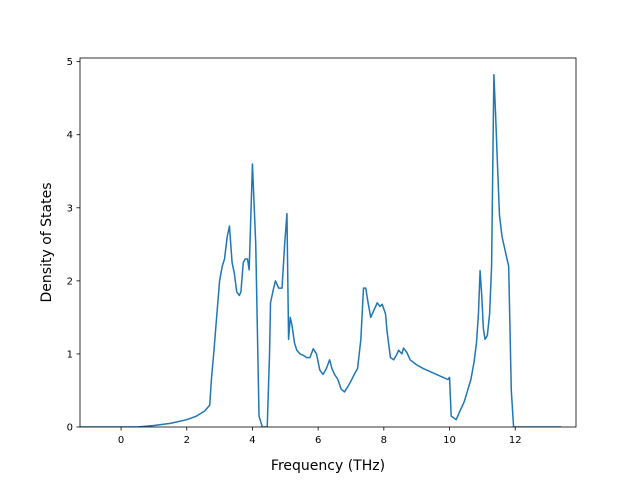 This screenshot has width=640, height=480. What do you see at coordinates (318, 440) in the screenshot?
I see `x-tick-label: 6` at bounding box center [318, 440].